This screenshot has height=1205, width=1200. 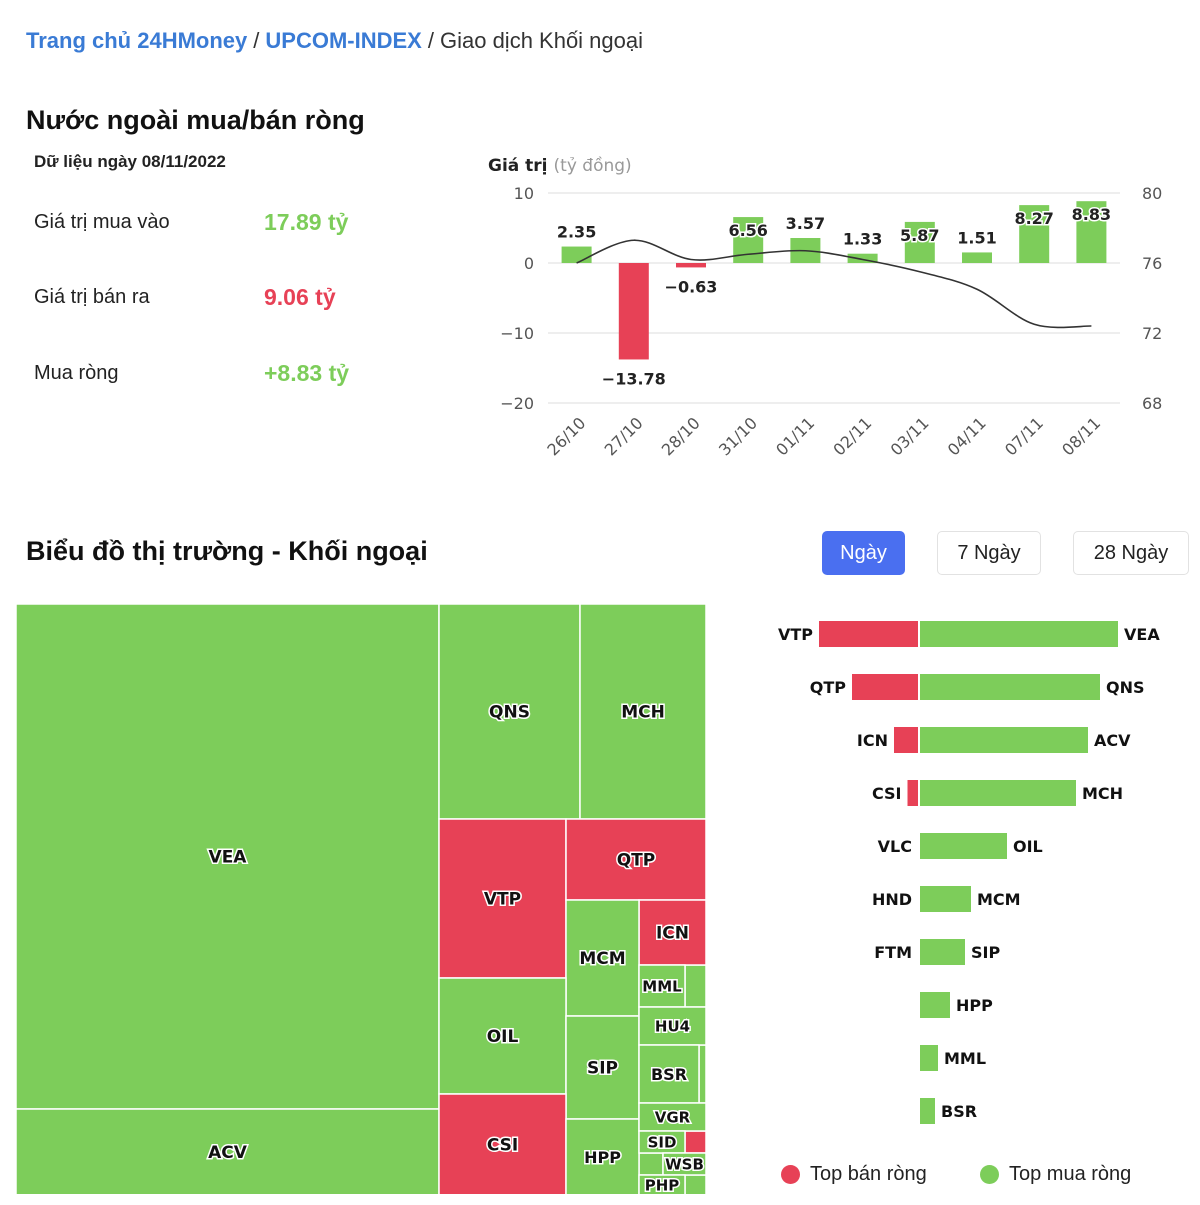 What do you see at coordinates (1033, 218) in the screenshot?
I see `bar-value-label: 8.27` at bounding box center [1033, 218].